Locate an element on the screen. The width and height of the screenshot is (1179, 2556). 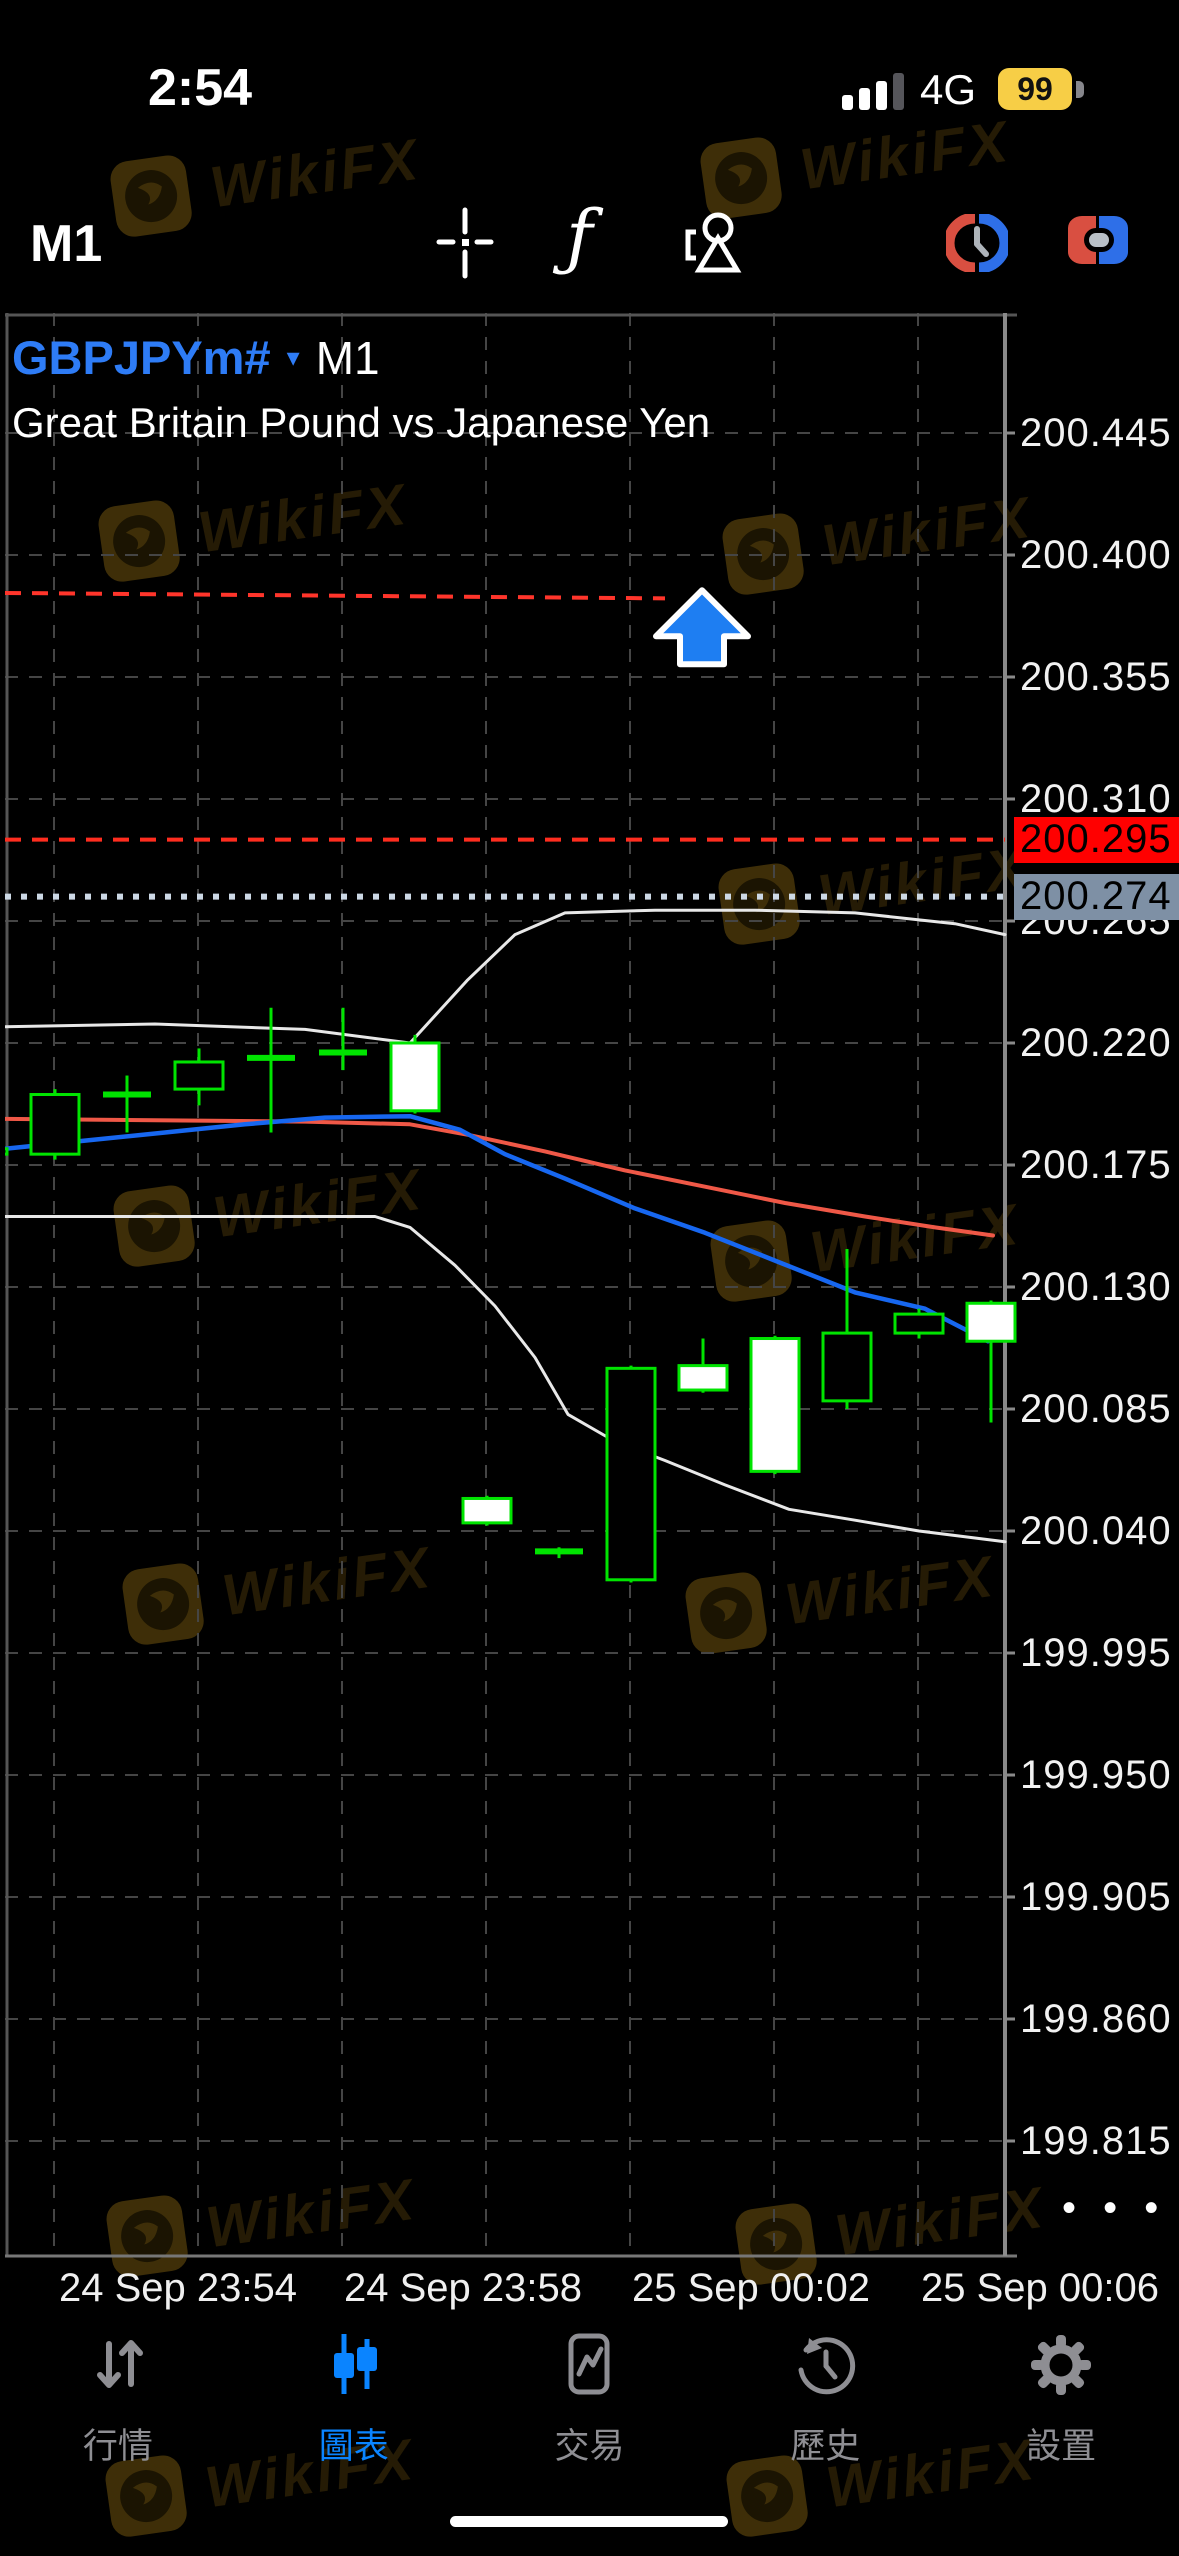
function-indicators-icon: ƒ is located at coordinates (579, 236).